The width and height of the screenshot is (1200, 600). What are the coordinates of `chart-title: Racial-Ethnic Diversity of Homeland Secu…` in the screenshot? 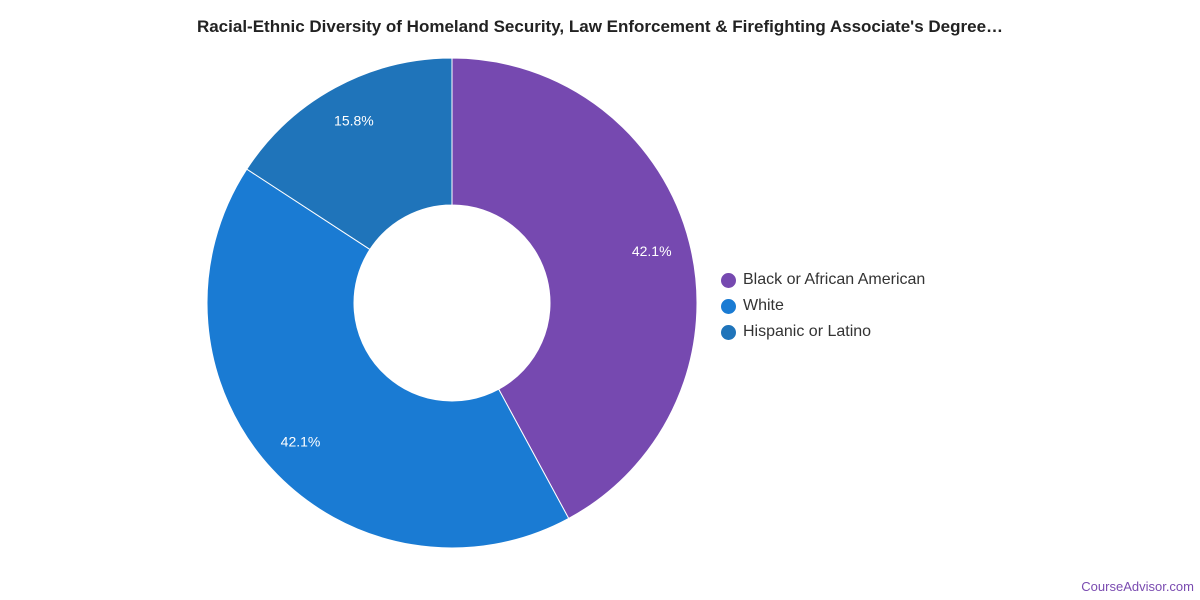 It's located at (600, 26).